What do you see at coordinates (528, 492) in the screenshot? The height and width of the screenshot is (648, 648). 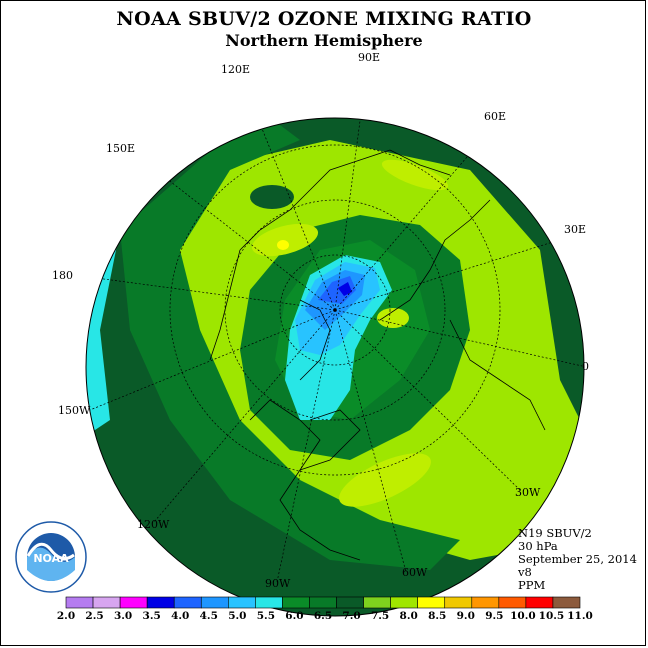 I see `lon-label-30w: 30W` at bounding box center [528, 492].